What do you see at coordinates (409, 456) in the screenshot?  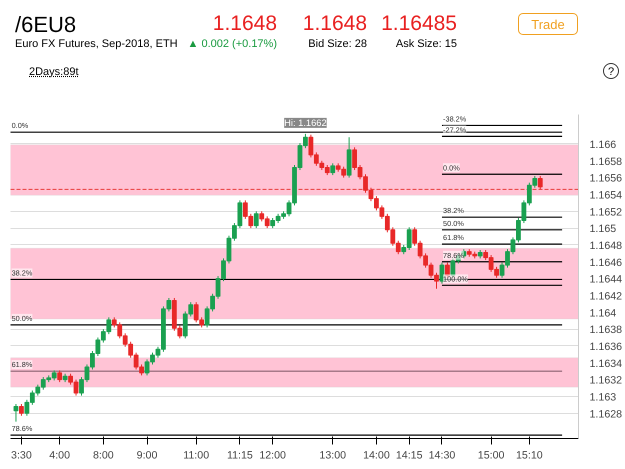 I see `x-tick-label: 14:15` at bounding box center [409, 456].